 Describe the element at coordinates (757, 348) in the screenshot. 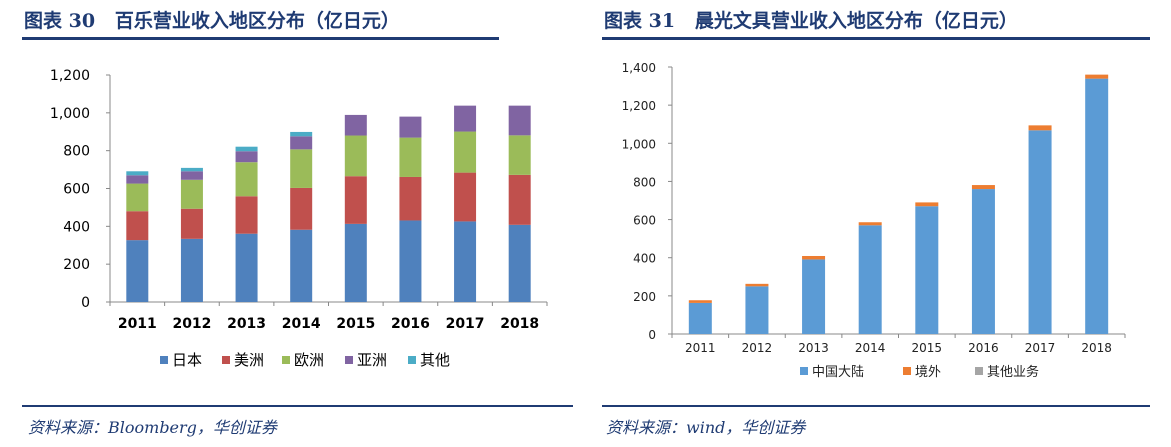

I see `x-tick-label: 2012` at that location.